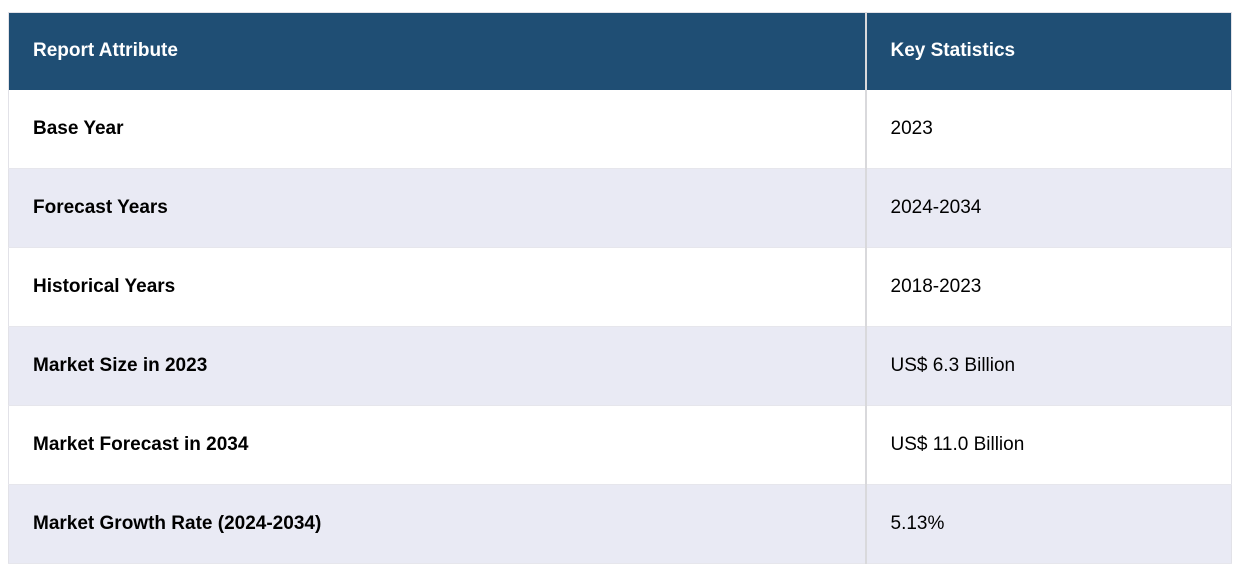 Image resolution: width=1242 pixels, height=567 pixels. Describe the element at coordinates (437, 366) in the screenshot. I see `attribute-cell: Market Size in 2023` at that location.